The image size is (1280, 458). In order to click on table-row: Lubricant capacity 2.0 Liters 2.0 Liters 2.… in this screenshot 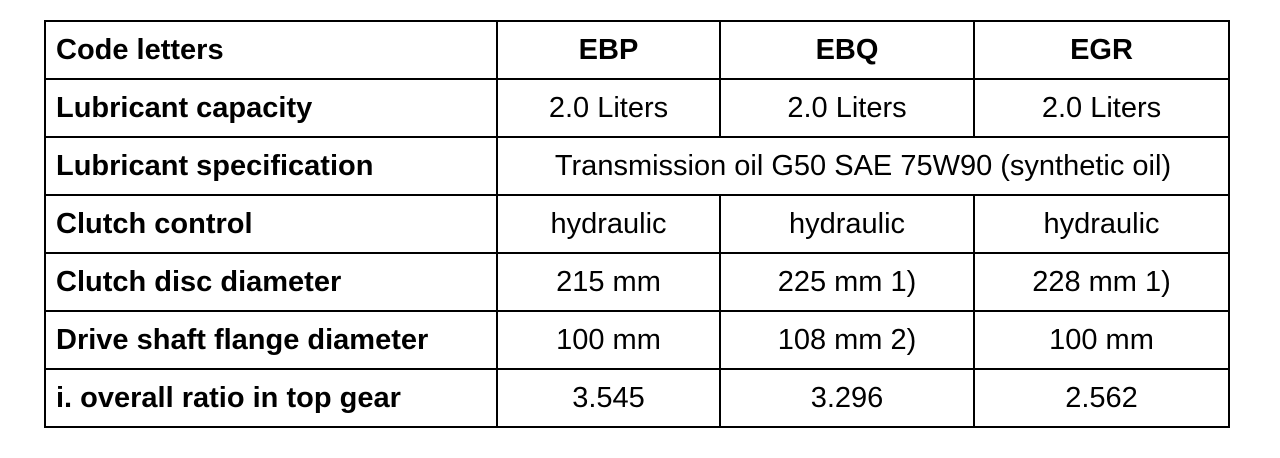, I will do `click(637, 108)`.